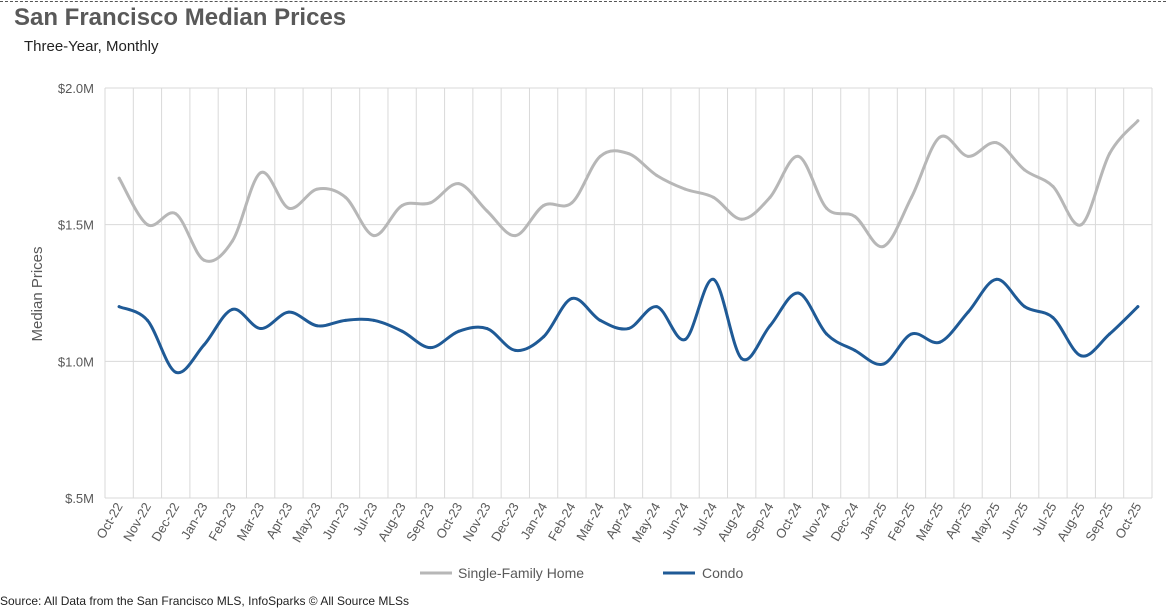  Describe the element at coordinates (583, 1) in the screenshot. I see `top-dashed-border` at that location.